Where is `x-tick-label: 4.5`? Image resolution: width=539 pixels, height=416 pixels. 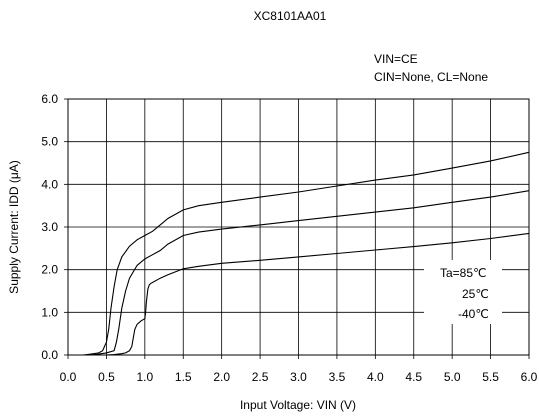
x-tick-label: 4.5 is located at coordinates (413, 377).